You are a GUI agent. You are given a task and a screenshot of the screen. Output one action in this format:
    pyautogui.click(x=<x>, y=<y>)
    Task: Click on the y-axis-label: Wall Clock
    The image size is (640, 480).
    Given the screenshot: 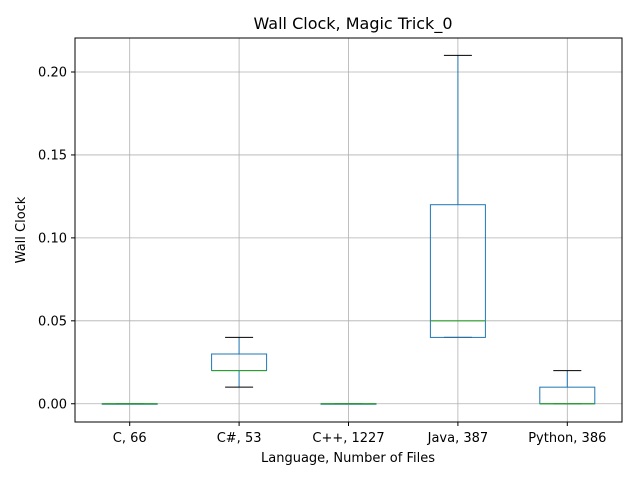 What is the action you would take?
    pyautogui.click(x=21, y=229)
    